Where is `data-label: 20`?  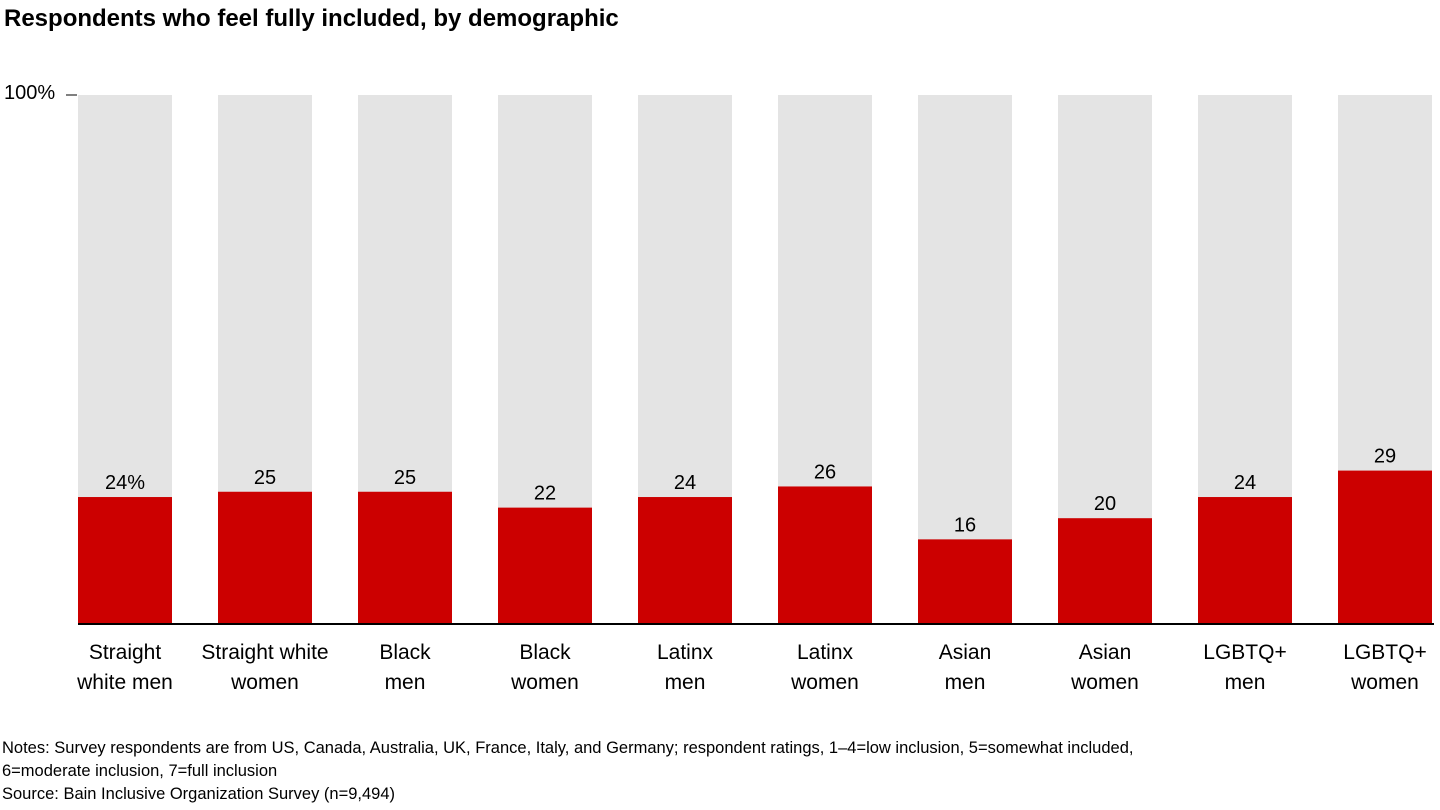
data-label: 20 is located at coordinates (1105, 504).